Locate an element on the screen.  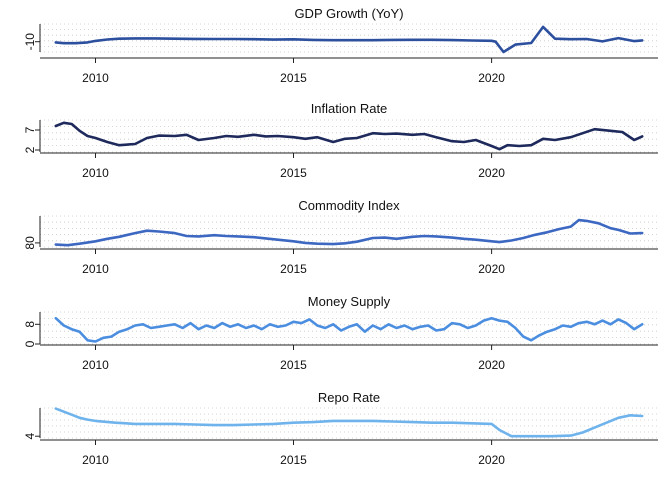
panel-title: Commodity Index is located at coordinates (349, 205).